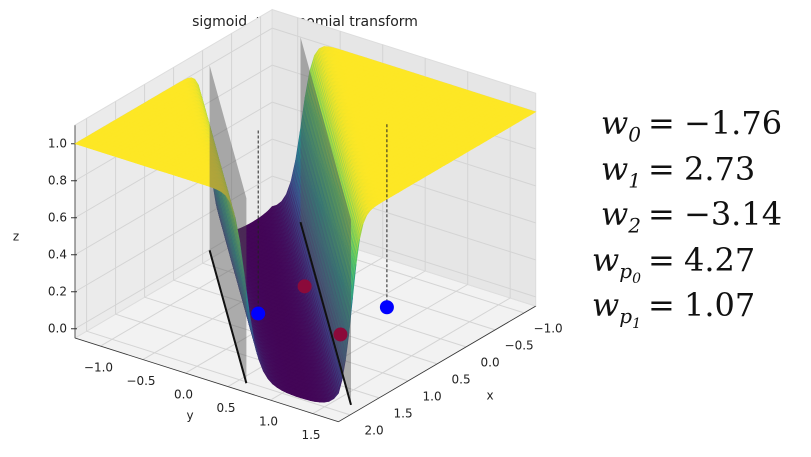 Image resolution: width=811 pixels, height=457 pixels. I want to click on symbol: wp1, so click(616, 309).